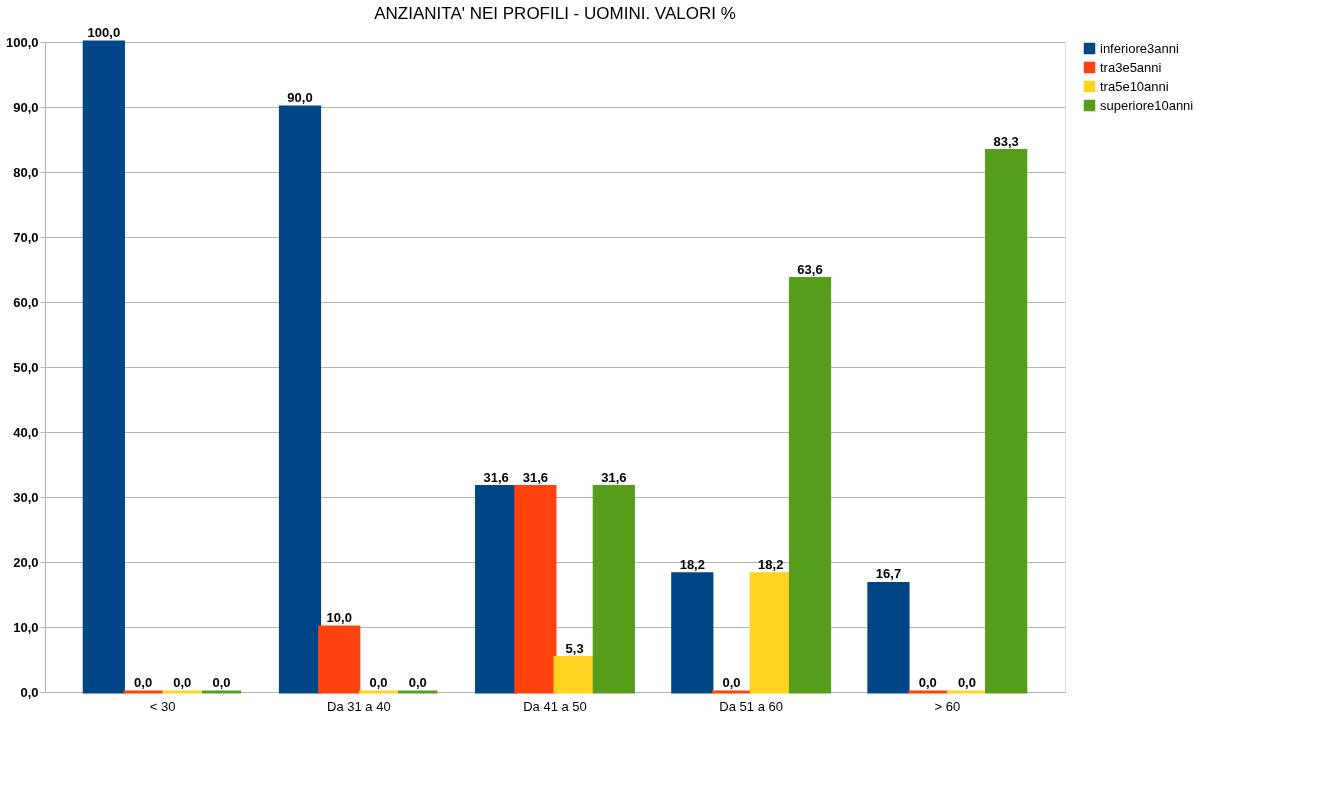 This screenshot has height=792, width=1338. I want to click on data-label: 83,3, so click(1006, 141).